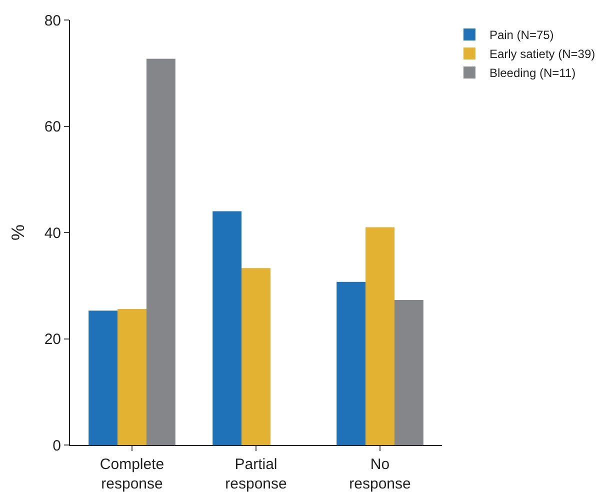 This screenshot has width=612, height=500. What do you see at coordinates (256, 474) in the screenshot?
I see `x-tick-label: Partial response` at bounding box center [256, 474].